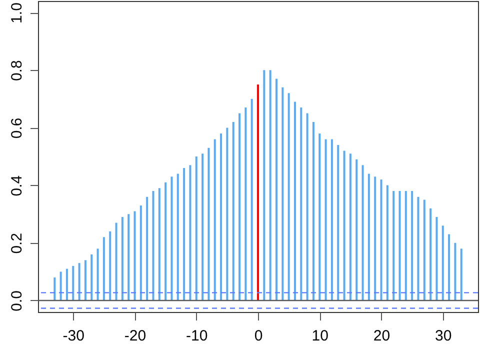 Image resolution: width=480 pixels, height=350 pixels. I want to click on x-tick-label: -20, so click(135, 336).